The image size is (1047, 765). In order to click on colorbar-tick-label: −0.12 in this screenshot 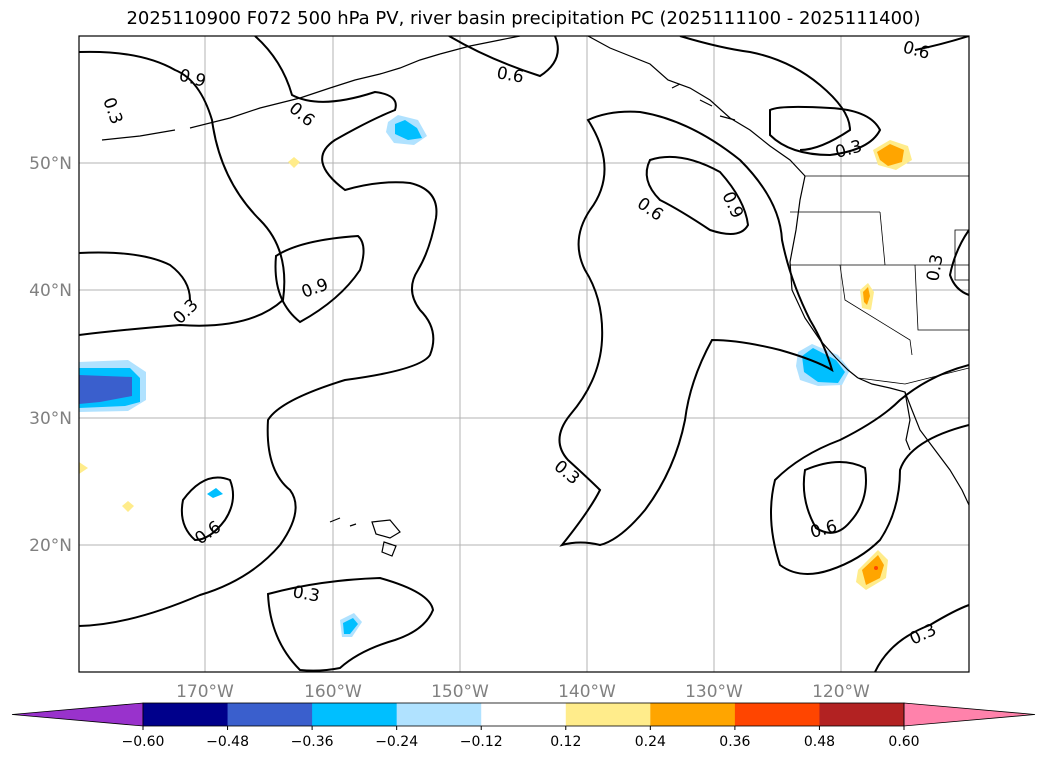, I will do `click(481, 742)`.